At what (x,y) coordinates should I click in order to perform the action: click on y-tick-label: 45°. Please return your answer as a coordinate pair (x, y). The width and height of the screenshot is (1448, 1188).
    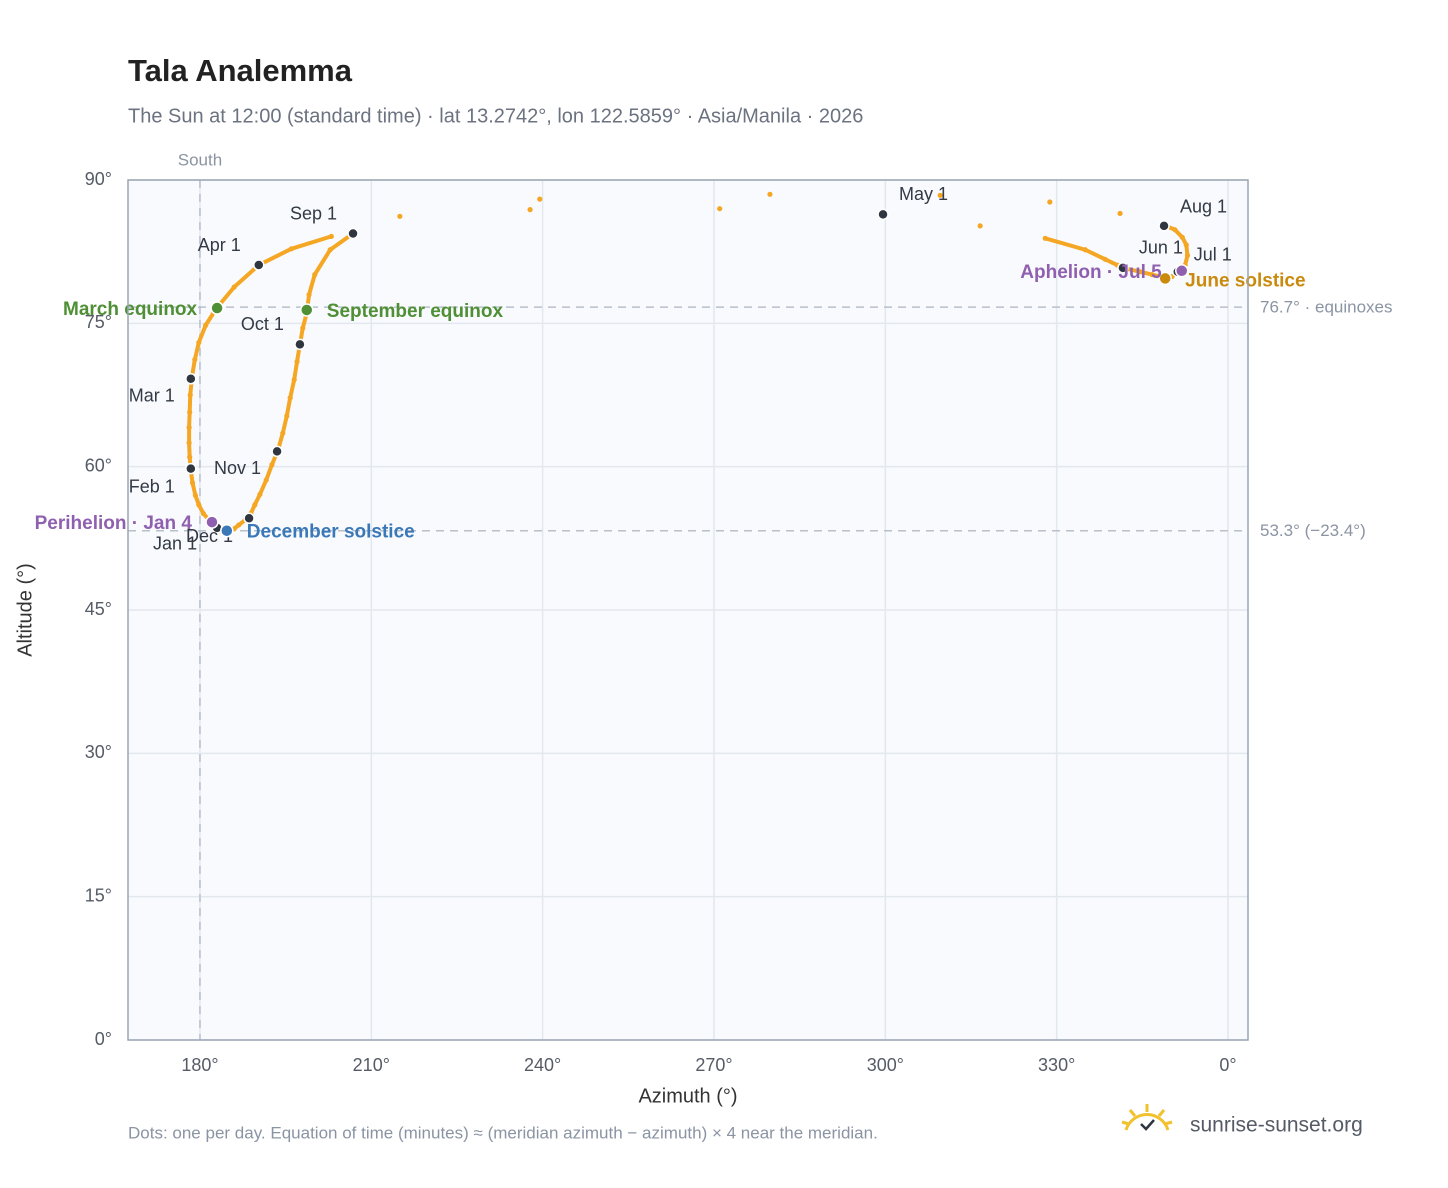
    Looking at the image, I should click on (98, 609).